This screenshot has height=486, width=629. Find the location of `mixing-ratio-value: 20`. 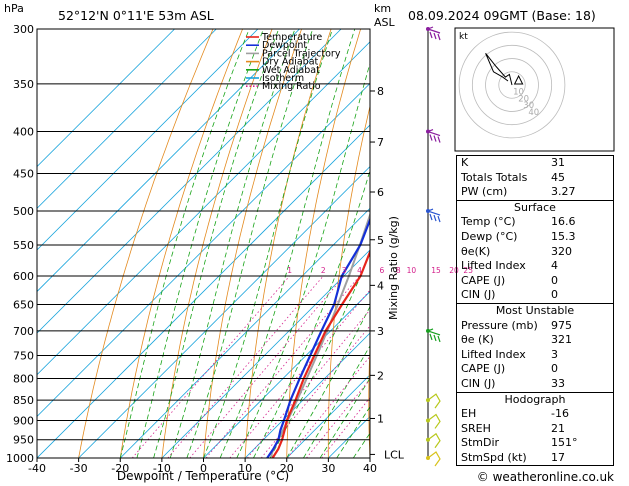

mixing-ratio-value: 20 is located at coordinates (454, 270).